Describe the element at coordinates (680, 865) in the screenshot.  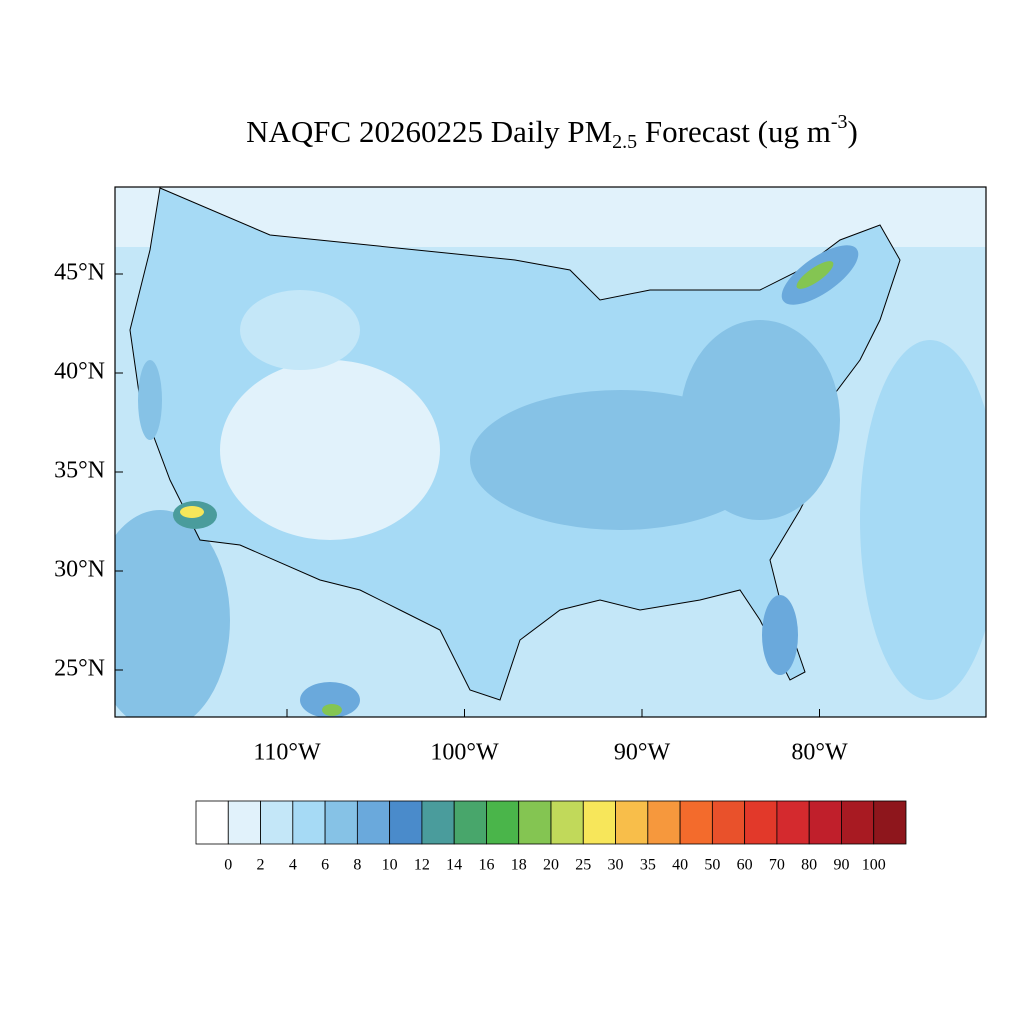
I see `colorbar-label: 40` at that location.